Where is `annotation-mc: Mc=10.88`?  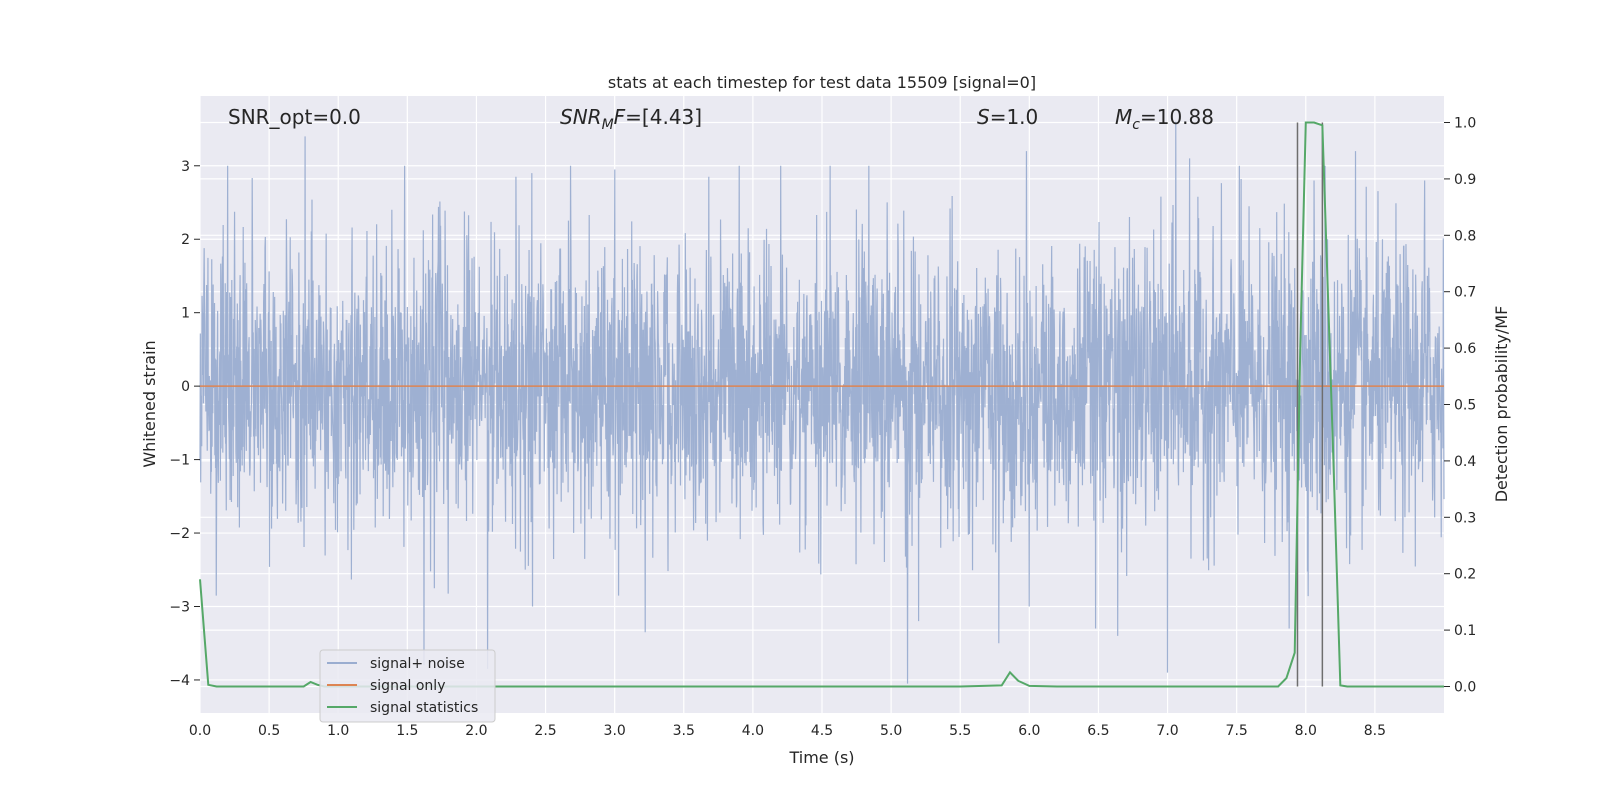 annotation-mc: Mc=10.88 is located at coordinates (1164, 119).